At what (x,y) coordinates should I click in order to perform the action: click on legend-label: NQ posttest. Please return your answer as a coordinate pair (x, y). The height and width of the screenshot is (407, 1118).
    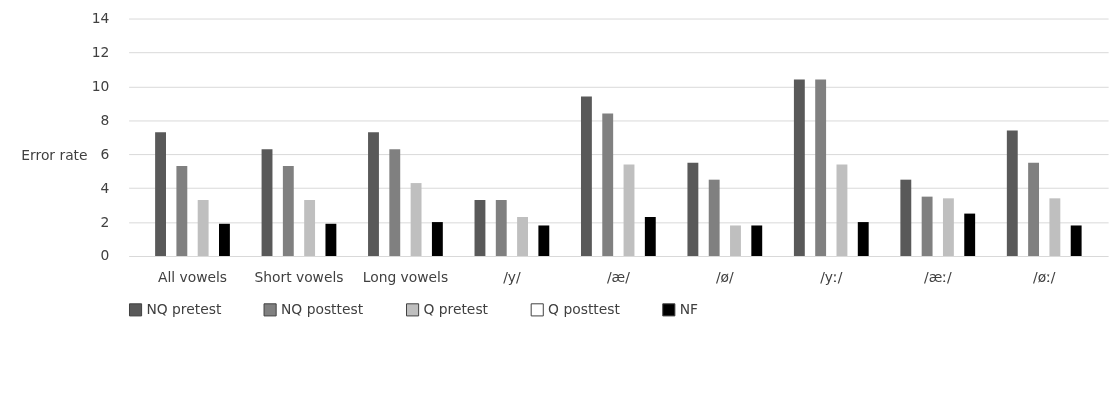
    Looking at the image, I should click on (322, 308).